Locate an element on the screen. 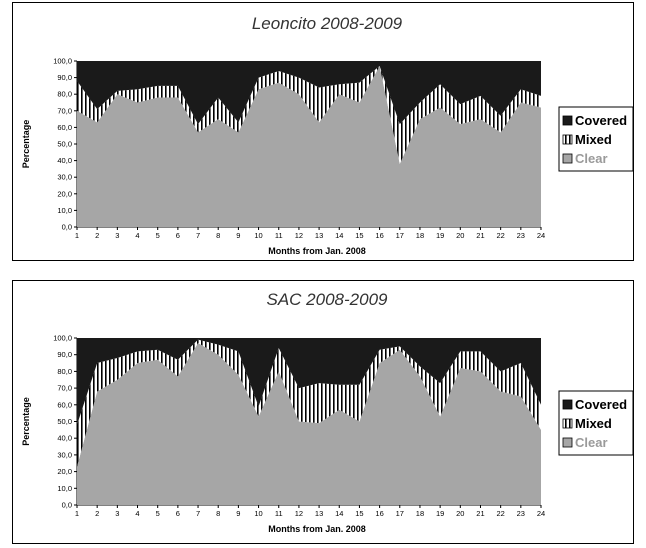 The image size is (646, 548). chart-title: Leoncito 2008-2009 is located at coordinates (327, 23).